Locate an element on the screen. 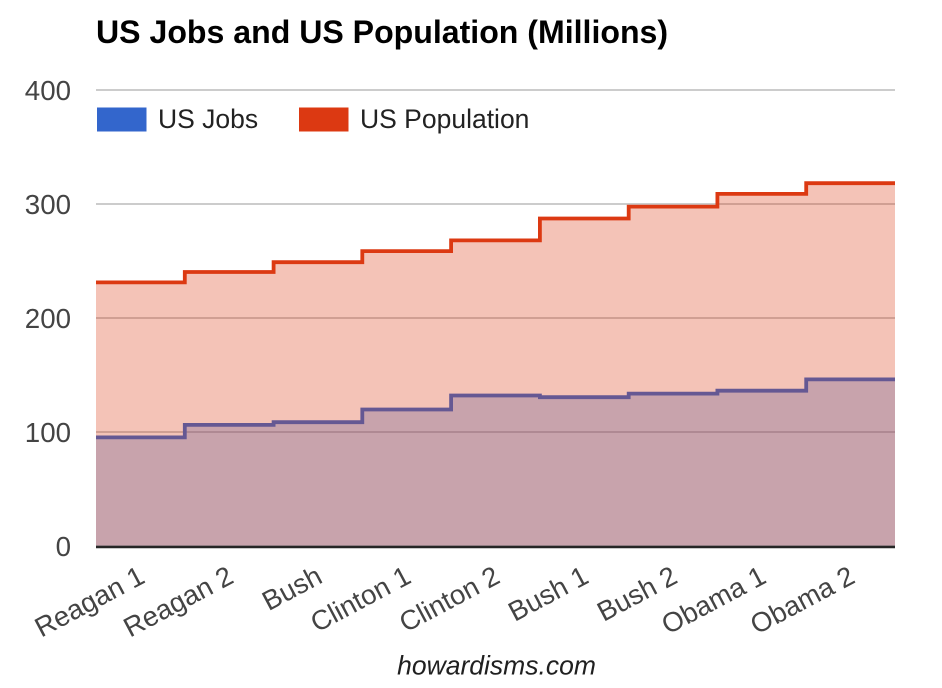 The width and height of the screenshot is (942, 688). svg-text: 200 is located at coordinates (48, 318).